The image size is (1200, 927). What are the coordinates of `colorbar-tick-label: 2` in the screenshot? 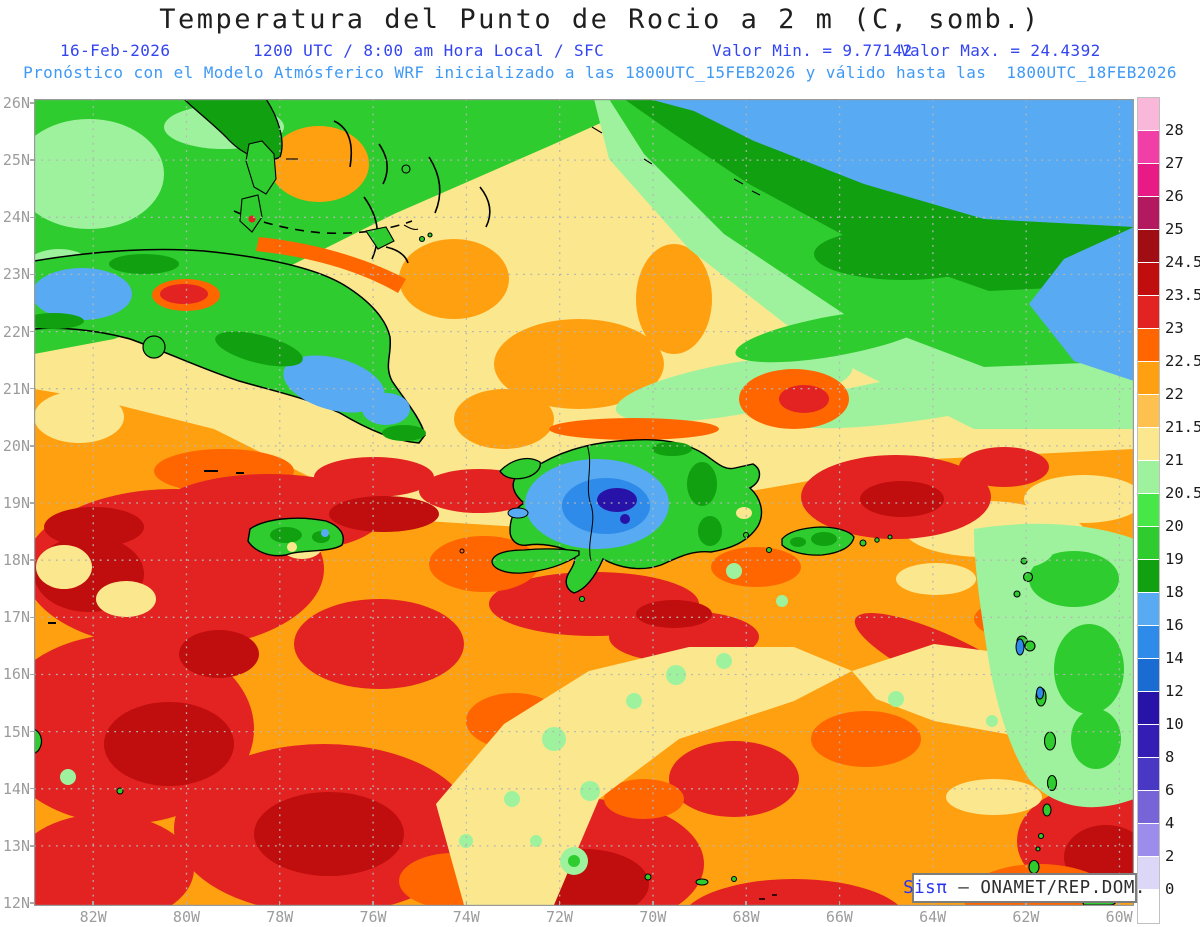 It's located at (1170, 856).